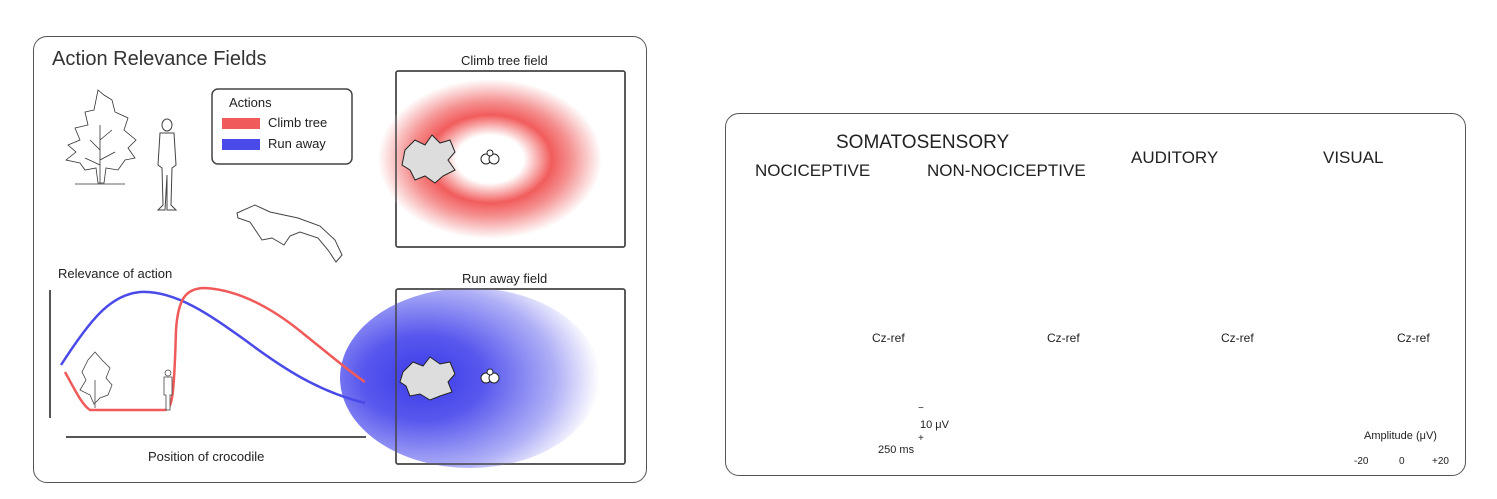 This screenshot has height=499, width=1497. Describe the element at coordinates (1063, 338) in the screenshot. I see `ref-label-non-nociceptive: Cz-ref` at that location.